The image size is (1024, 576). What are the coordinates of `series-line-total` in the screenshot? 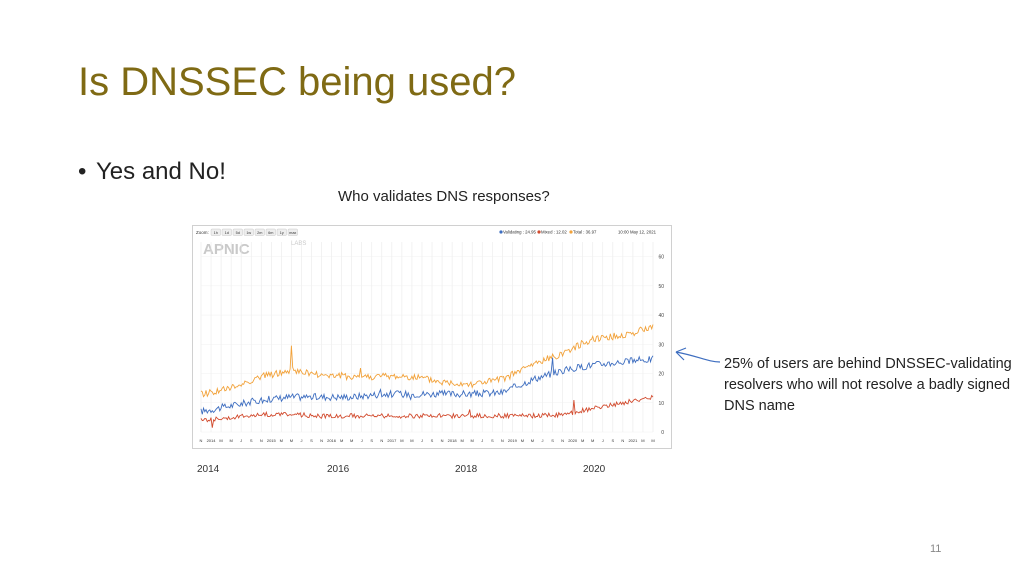 It's located at (427, 361).